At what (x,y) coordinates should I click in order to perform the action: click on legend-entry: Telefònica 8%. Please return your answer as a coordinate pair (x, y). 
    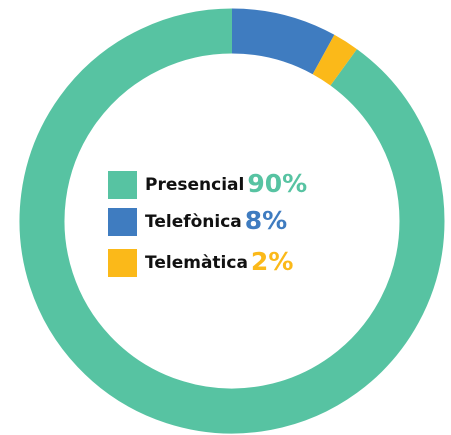
    Looking at the image, I should click on (216, 220).